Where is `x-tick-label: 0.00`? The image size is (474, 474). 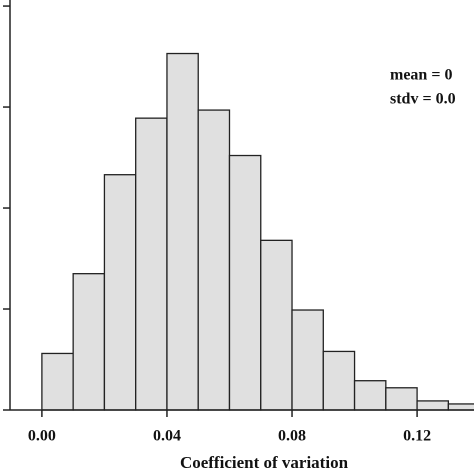 x-tick-label: 0.00 is located at coordinates (42, 436).